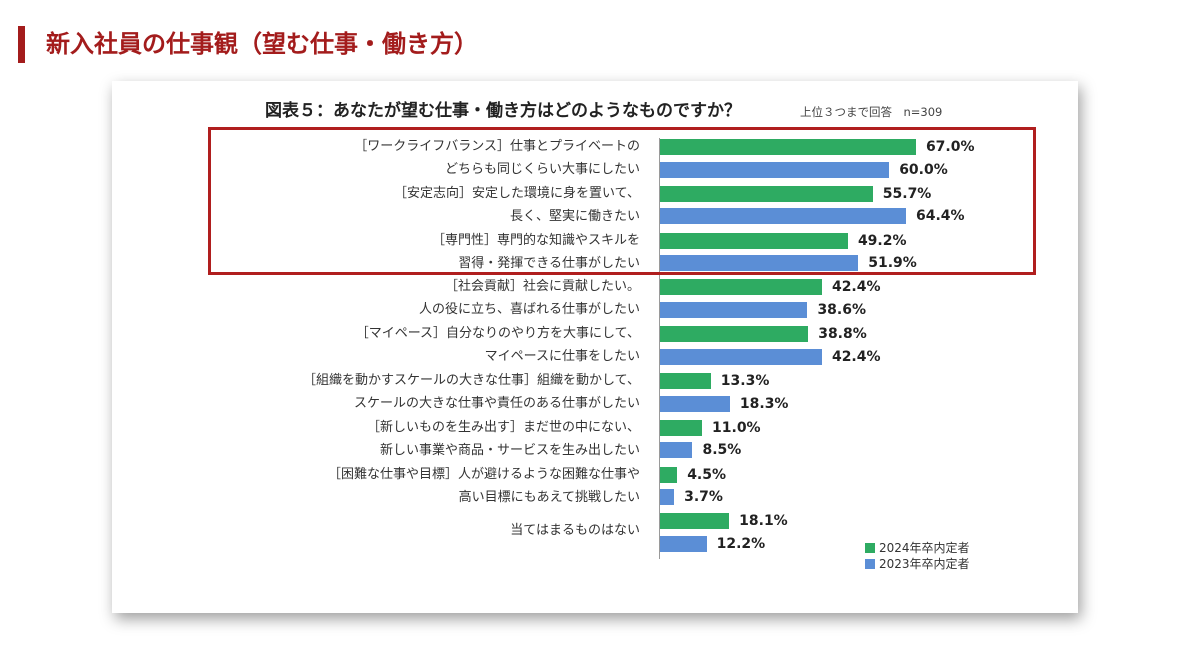 This screenshot has width=1182, height=646. I want to click on data-label-2024: 55.7%, so click(907, 193).